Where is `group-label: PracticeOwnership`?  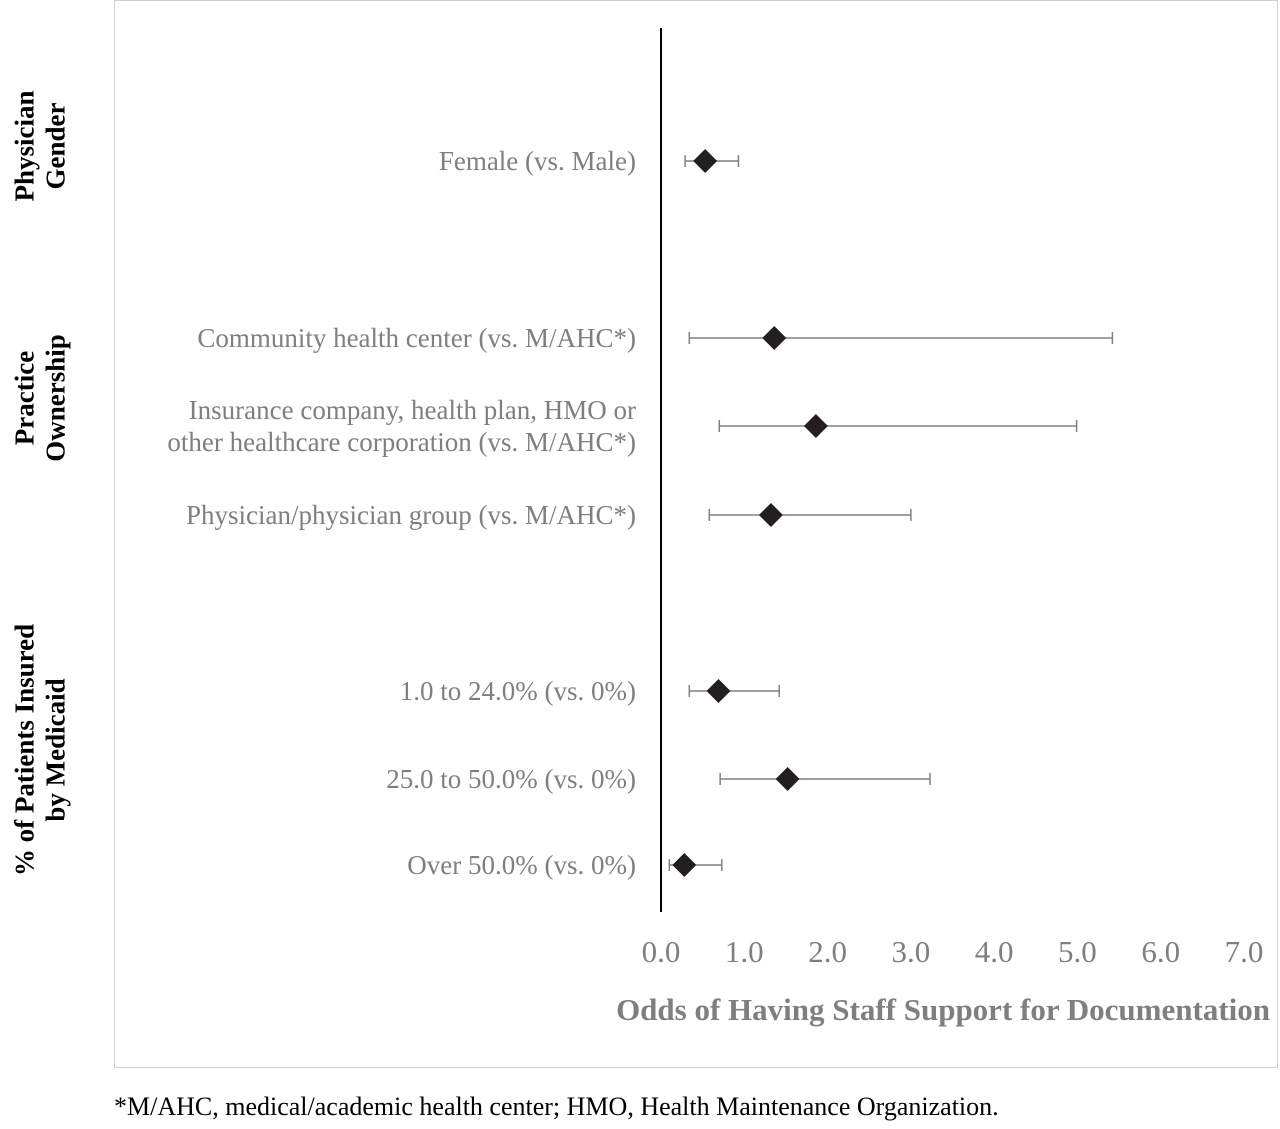
group-label: PracticeOwnership is located at coordinates (40, 398).